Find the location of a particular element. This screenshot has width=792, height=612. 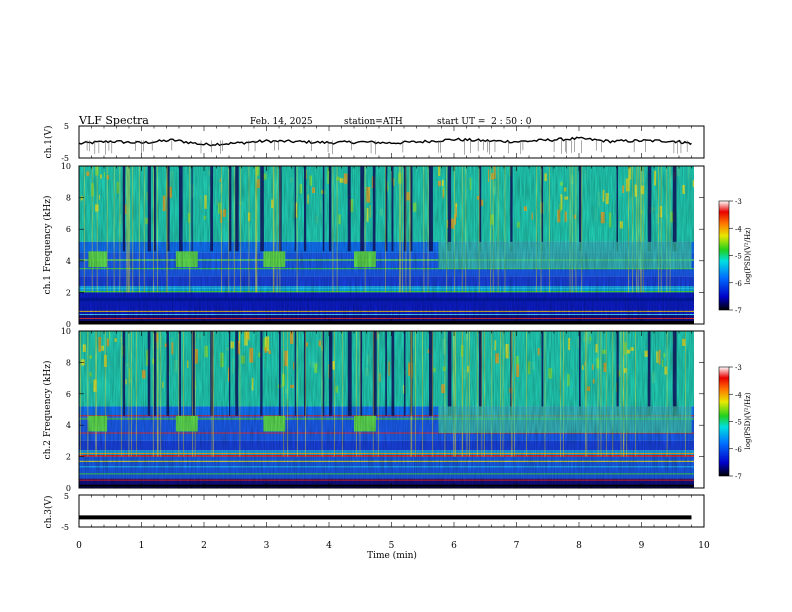

x-tick-label: 5 is located at coordinates (392, 546).